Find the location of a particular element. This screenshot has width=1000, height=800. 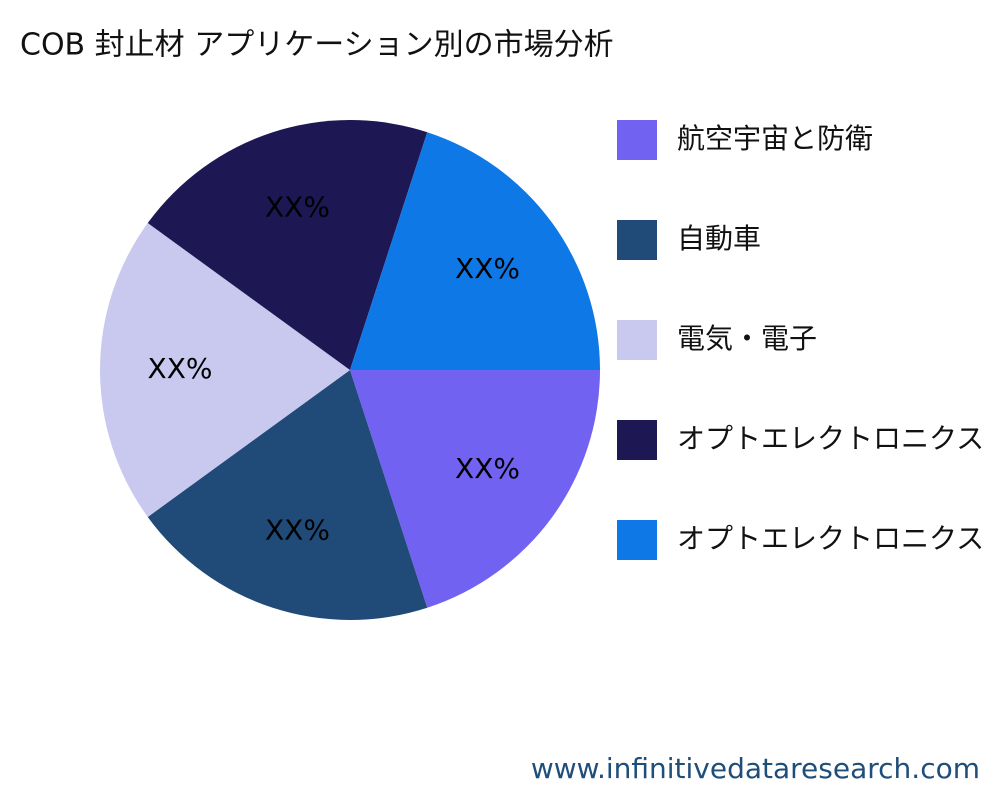

chart-title: COB 封止材 アプリケーション別の市場分析 is located at coordinates (317, 45).